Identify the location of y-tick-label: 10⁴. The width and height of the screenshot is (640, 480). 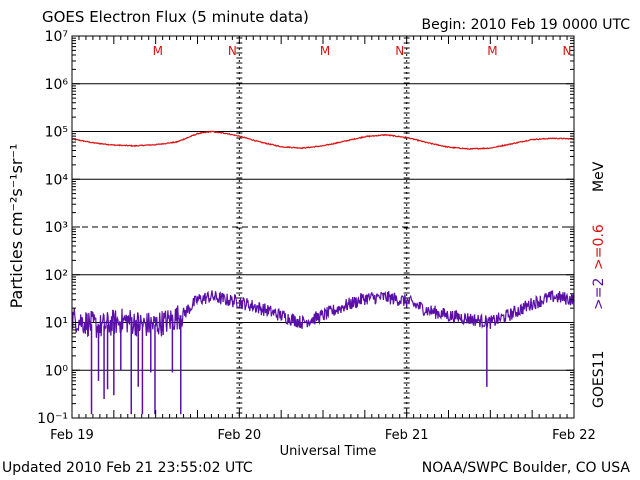
(57, 180).